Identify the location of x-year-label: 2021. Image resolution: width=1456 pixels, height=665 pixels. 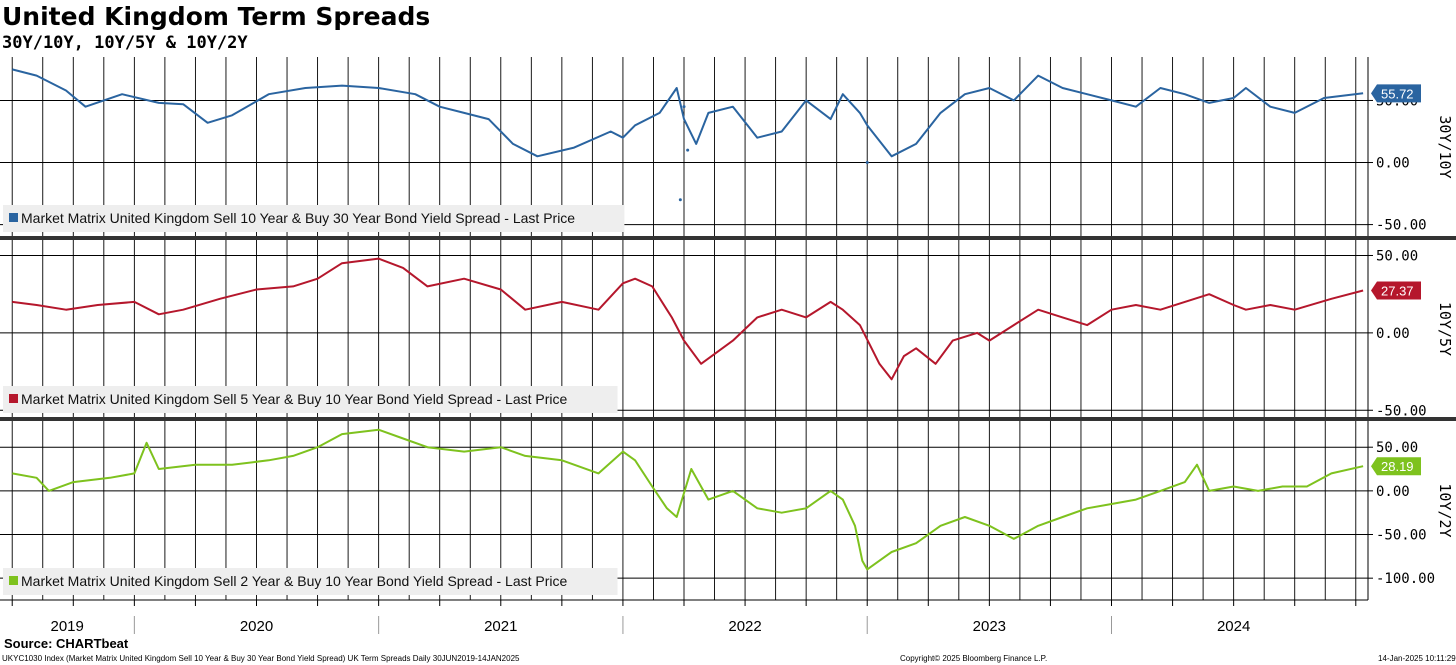
(500, 626).